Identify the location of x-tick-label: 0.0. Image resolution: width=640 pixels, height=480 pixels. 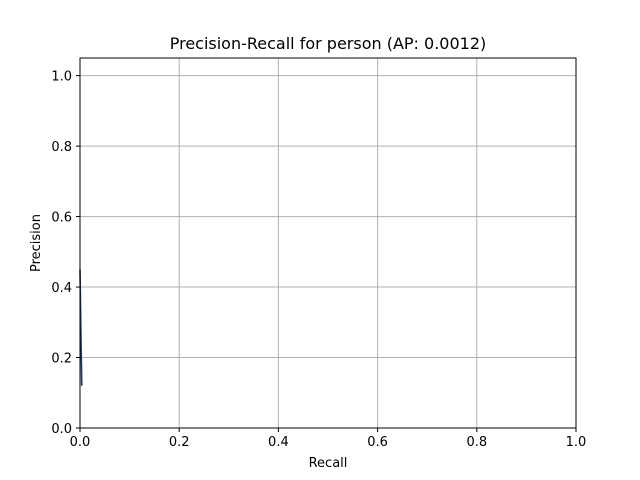
(80, 442).